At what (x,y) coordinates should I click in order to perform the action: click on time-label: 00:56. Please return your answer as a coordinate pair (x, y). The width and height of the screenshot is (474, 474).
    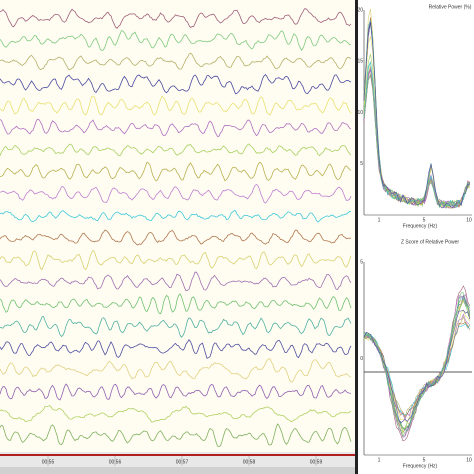
    Looking at the image, I should click on (115, 462).